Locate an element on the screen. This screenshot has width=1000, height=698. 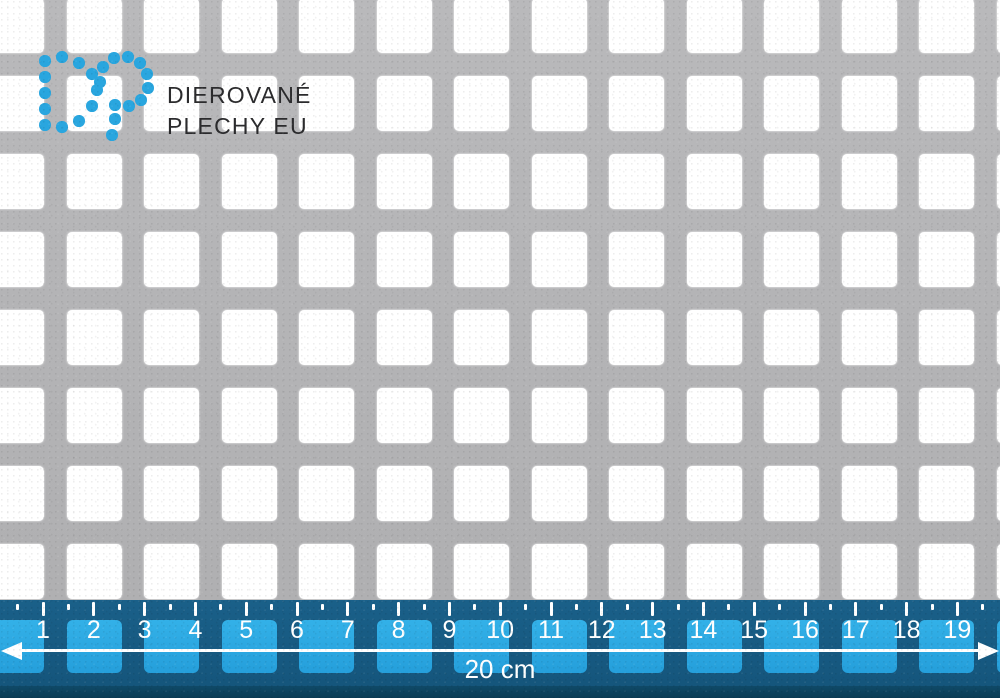
brand-line-2: PLECHY EU is located at coordinates (237, 126).